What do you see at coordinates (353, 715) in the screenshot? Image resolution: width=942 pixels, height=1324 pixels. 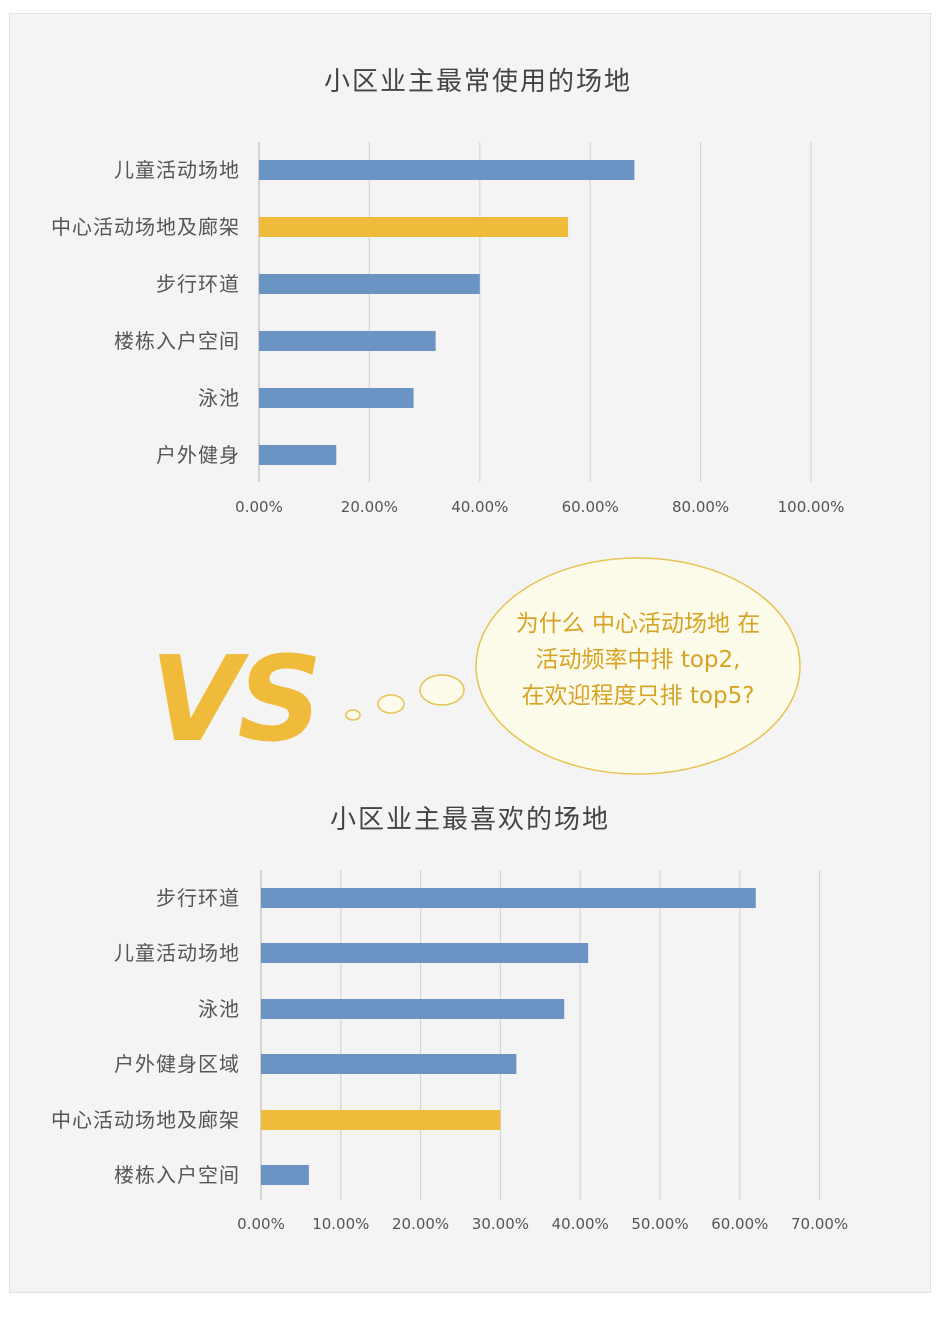 I see `thought-dot-small` at bounding box center [353, 715].